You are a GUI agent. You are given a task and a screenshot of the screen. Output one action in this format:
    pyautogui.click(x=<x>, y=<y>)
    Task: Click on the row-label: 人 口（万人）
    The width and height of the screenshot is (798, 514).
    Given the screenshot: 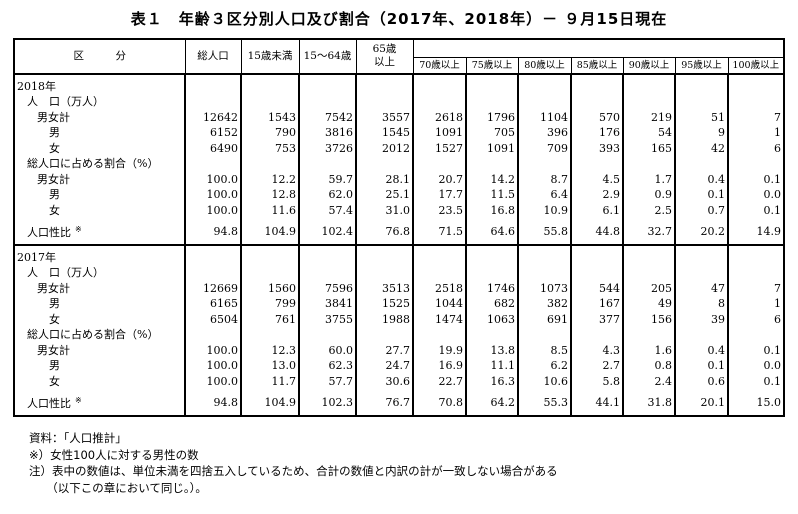 What is the action you would take?
    pyautogui.click(x=99, y=273)
    